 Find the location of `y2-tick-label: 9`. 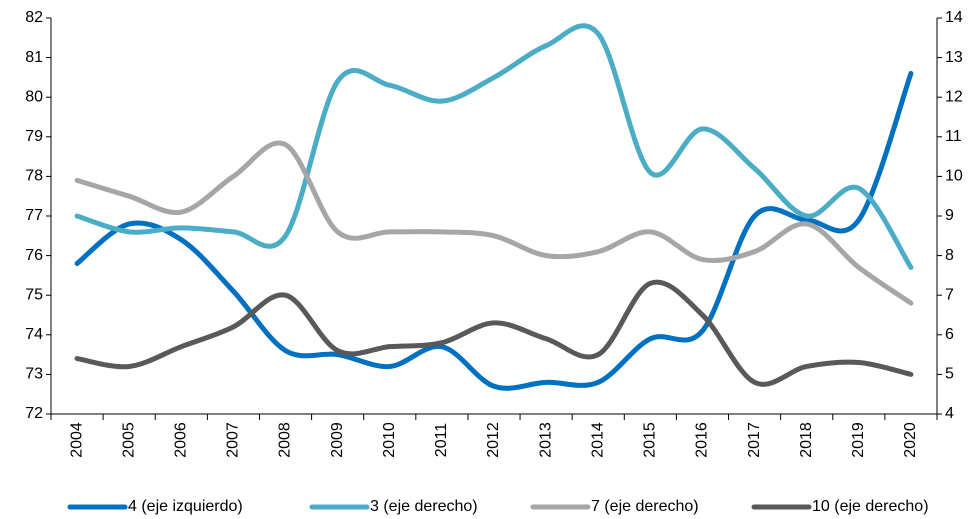

y2-tick-label: 9 is located at coordinates (949, 215).